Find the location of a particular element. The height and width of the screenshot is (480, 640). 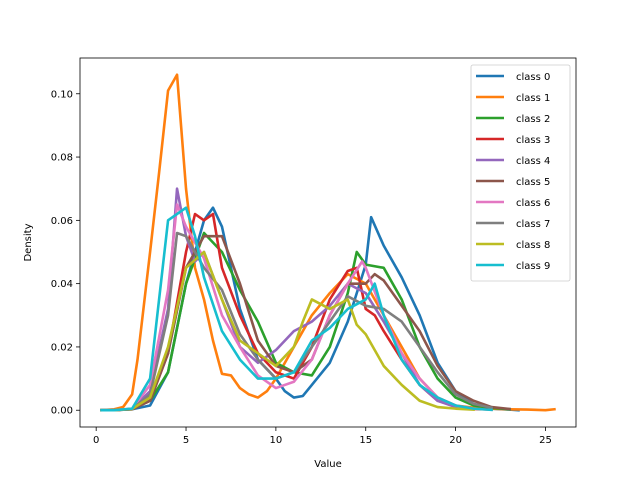

legend-label-class-1: class 1 is located at coordinates (533, 98).